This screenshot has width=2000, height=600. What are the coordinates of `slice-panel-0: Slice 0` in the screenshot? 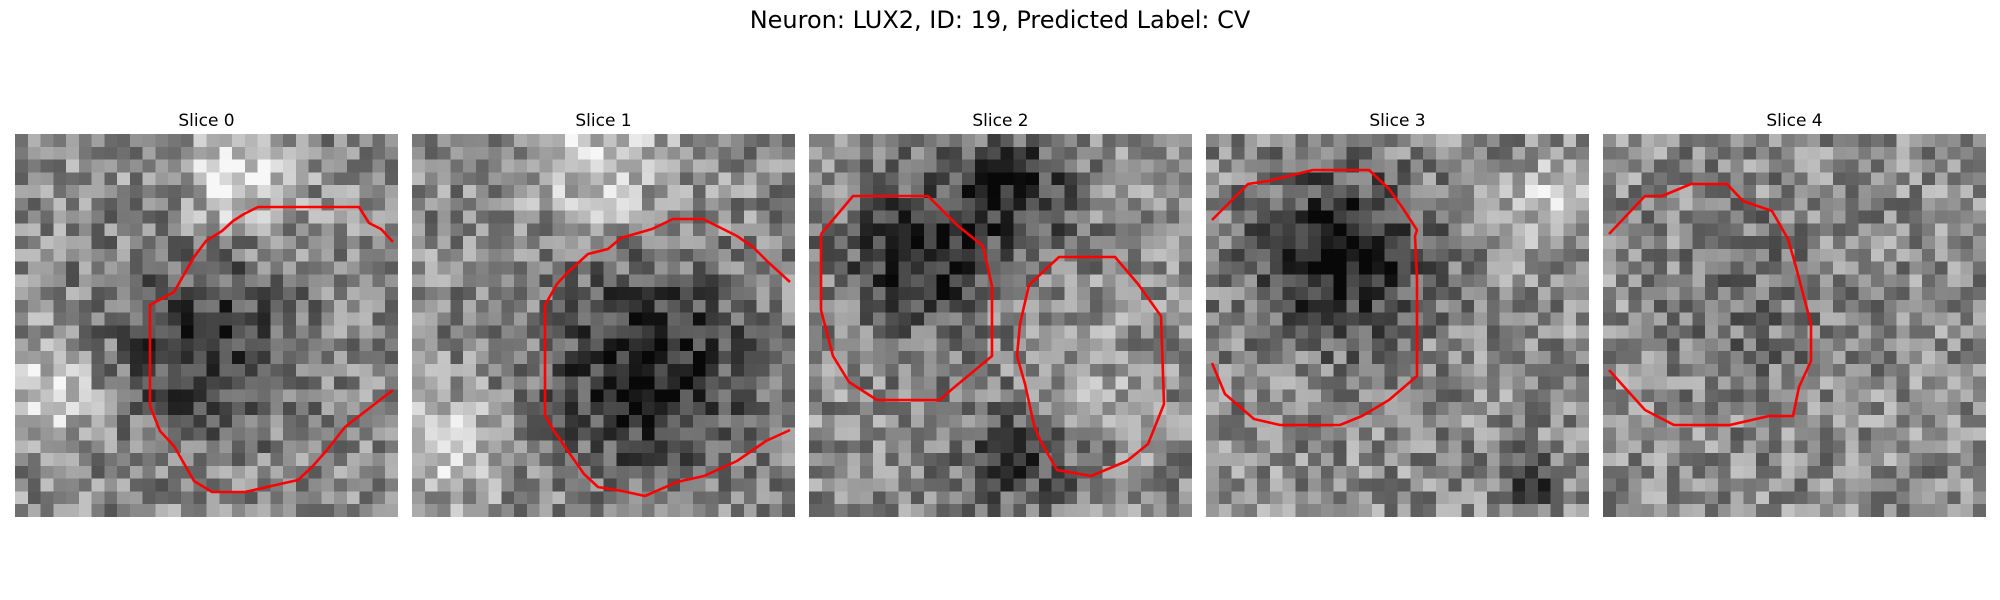 It's located at (206, 312).